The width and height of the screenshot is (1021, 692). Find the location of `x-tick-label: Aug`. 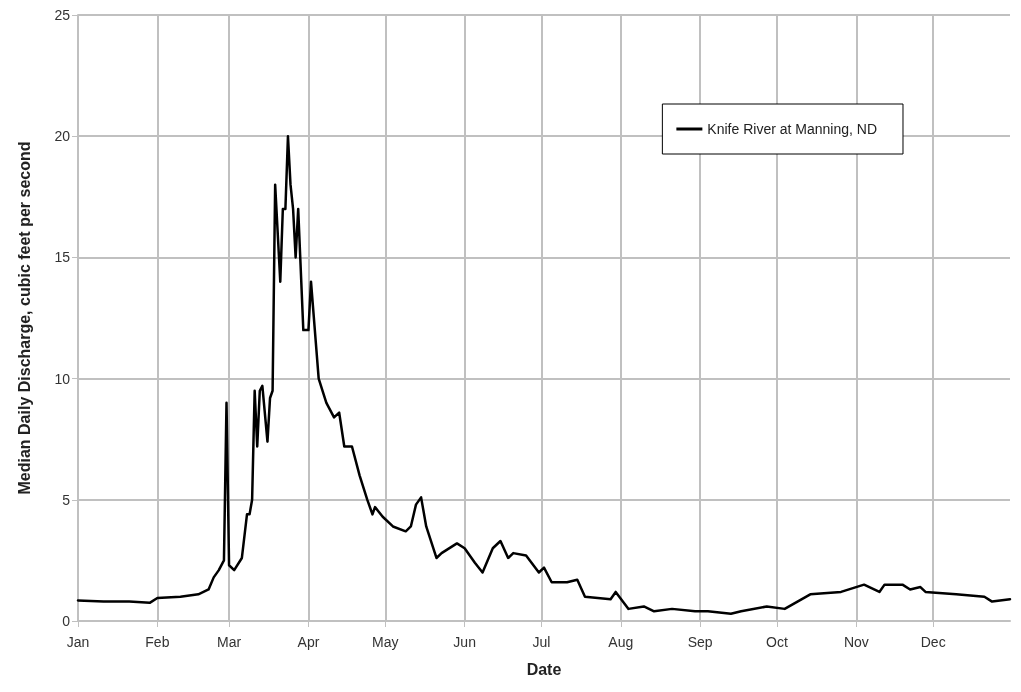

x-tick-label: Aug is located at coordinates (621, 642).